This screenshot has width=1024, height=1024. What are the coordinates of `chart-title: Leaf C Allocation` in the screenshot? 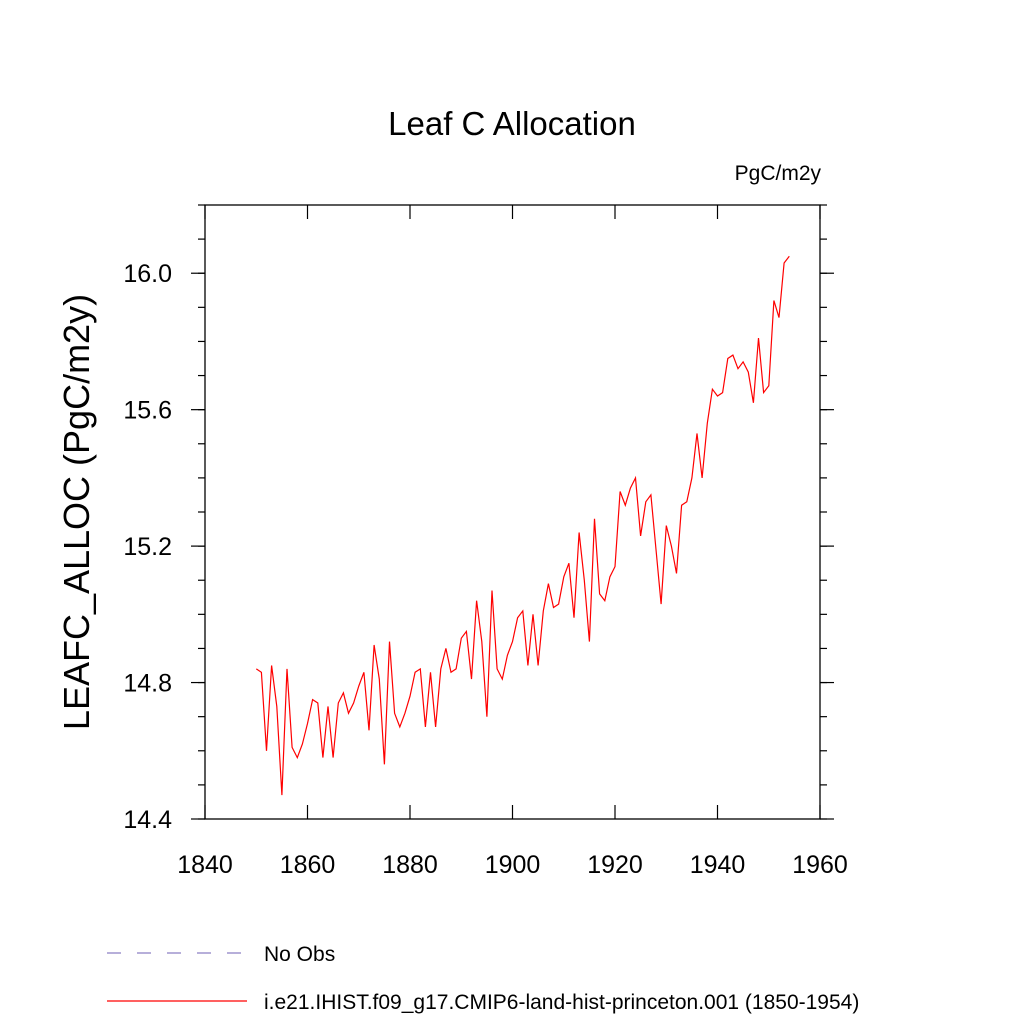 It's located at (512, 123).